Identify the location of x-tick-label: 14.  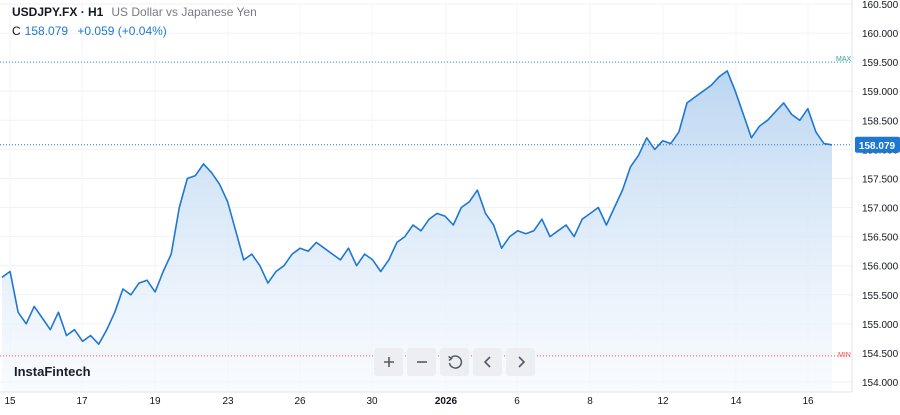
(736, 401).